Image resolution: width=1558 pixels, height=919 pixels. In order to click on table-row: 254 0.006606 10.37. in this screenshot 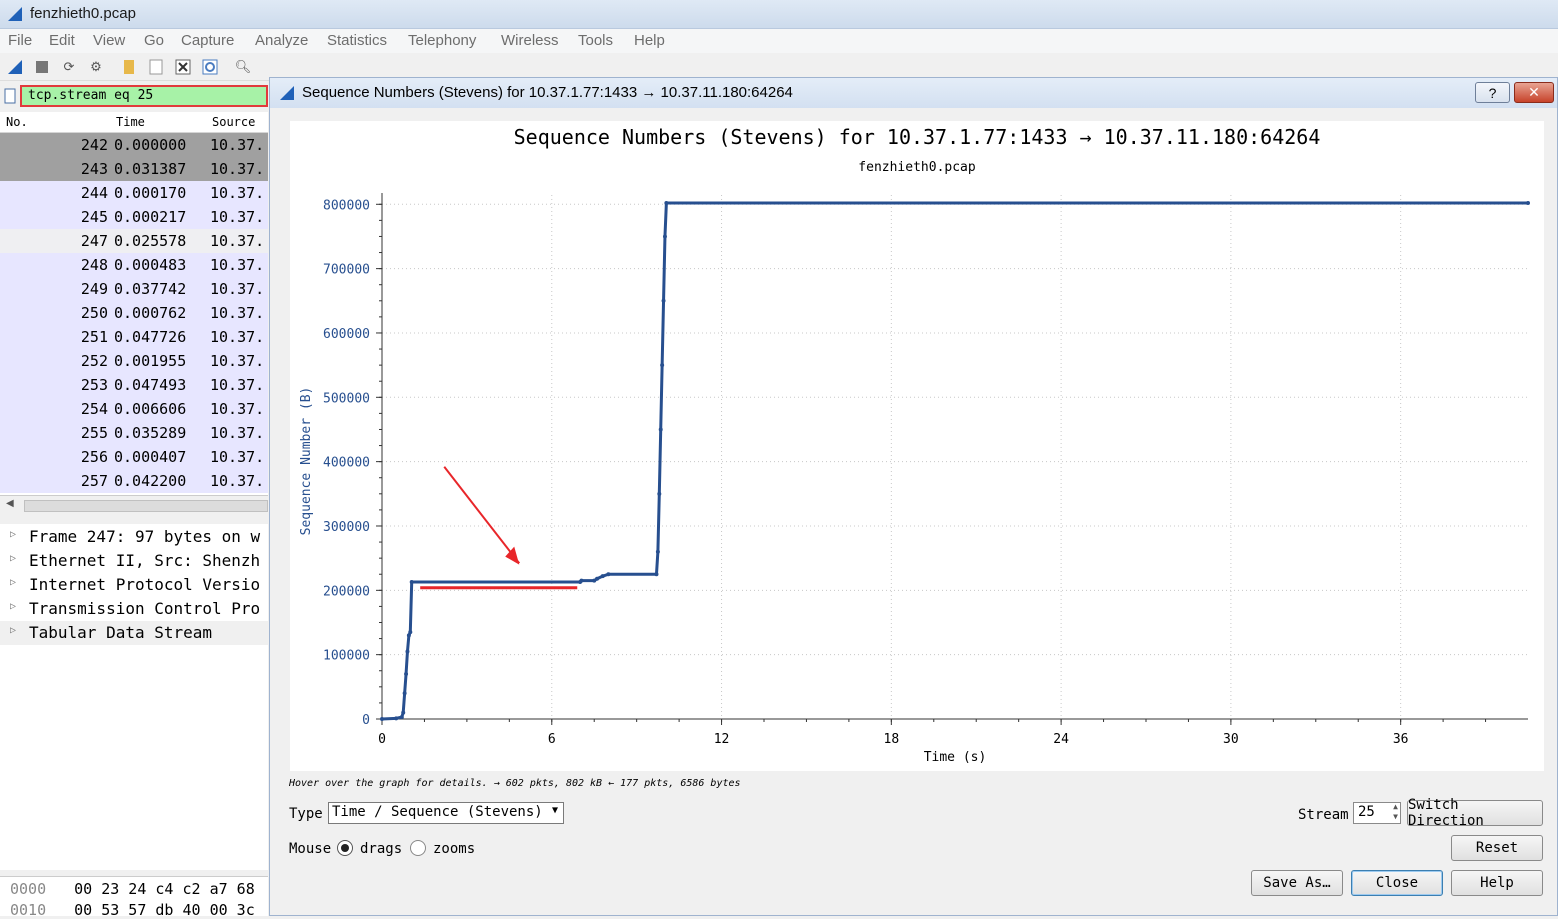, I will do `click(134, 409)`.